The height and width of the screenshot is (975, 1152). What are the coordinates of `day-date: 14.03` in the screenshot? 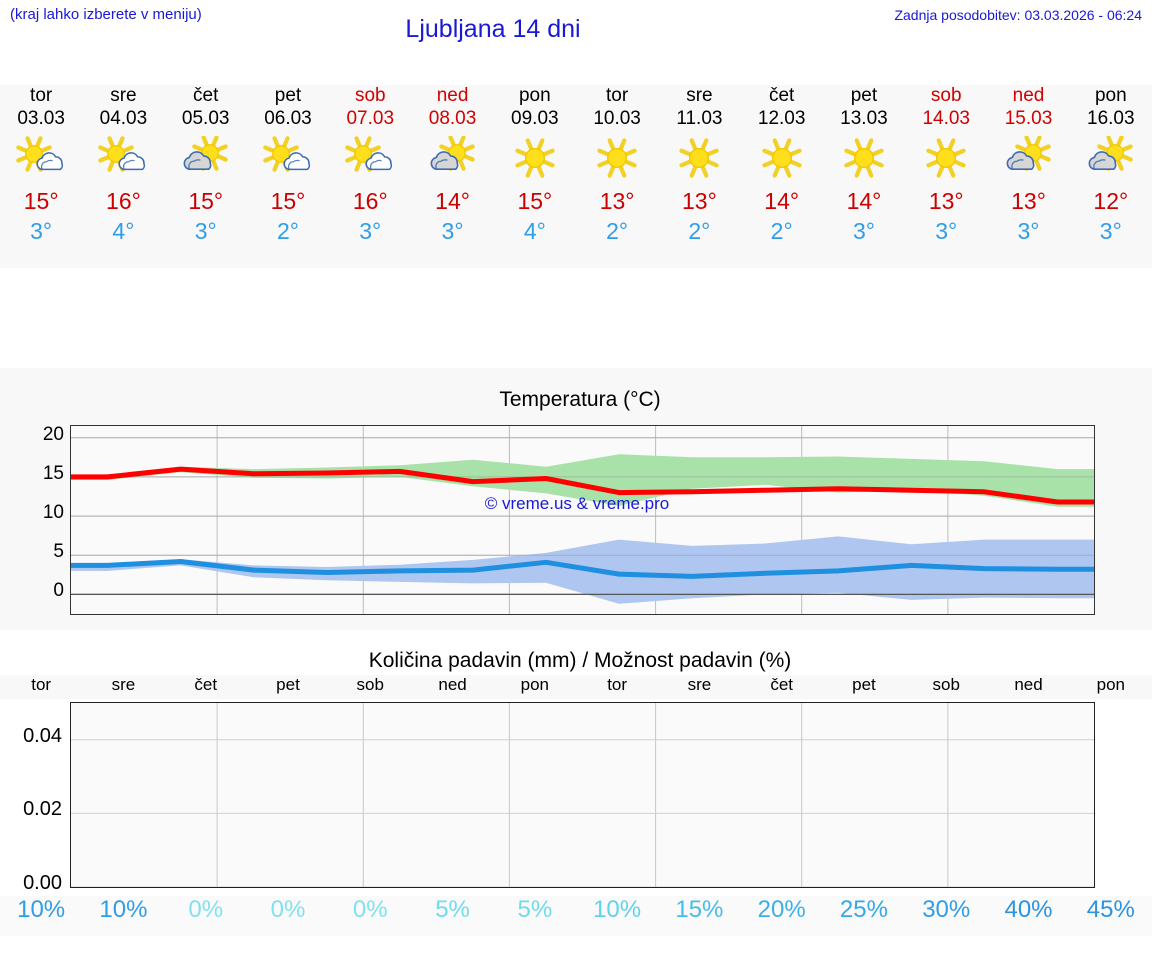 It's located at (946, 118).